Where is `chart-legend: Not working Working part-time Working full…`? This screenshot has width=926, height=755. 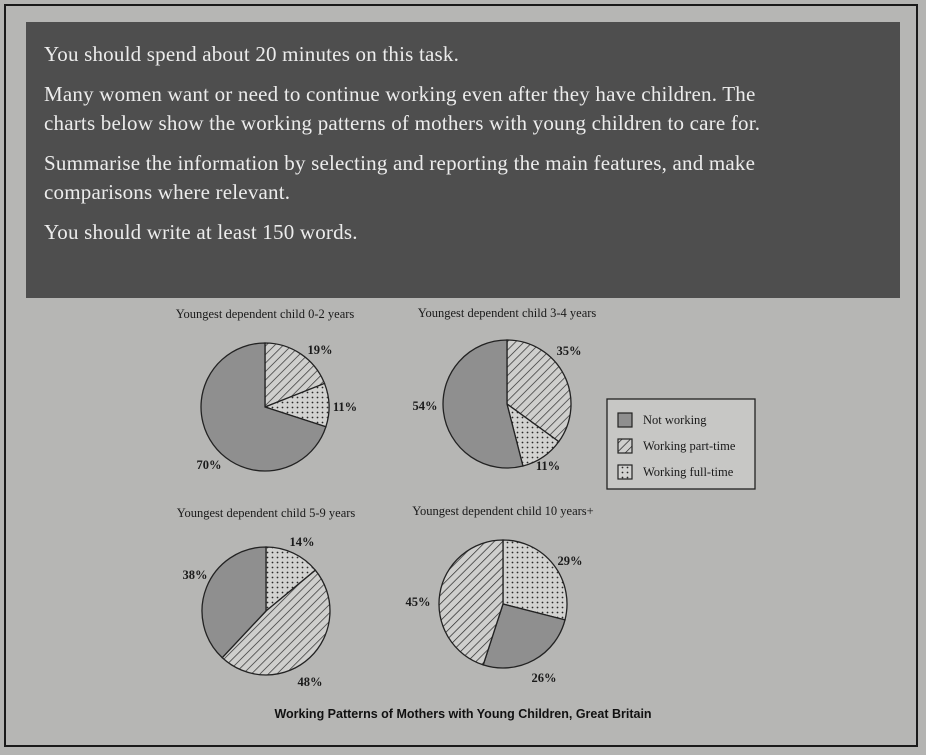
chart-legend: Not working Working part-time Working full… is located at coordinates (681, 444).